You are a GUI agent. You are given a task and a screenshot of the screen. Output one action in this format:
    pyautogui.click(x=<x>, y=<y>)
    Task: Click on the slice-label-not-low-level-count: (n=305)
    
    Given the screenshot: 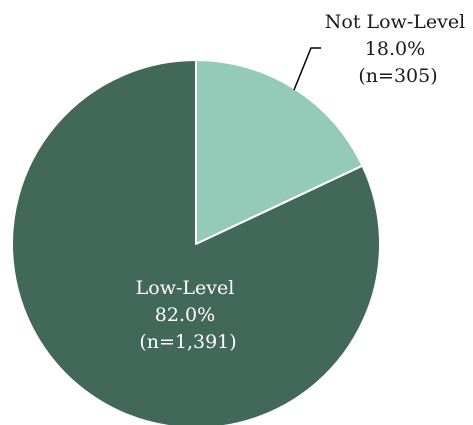 What is the action you would take?
    pyautogui.click(x=397, y=76)
    